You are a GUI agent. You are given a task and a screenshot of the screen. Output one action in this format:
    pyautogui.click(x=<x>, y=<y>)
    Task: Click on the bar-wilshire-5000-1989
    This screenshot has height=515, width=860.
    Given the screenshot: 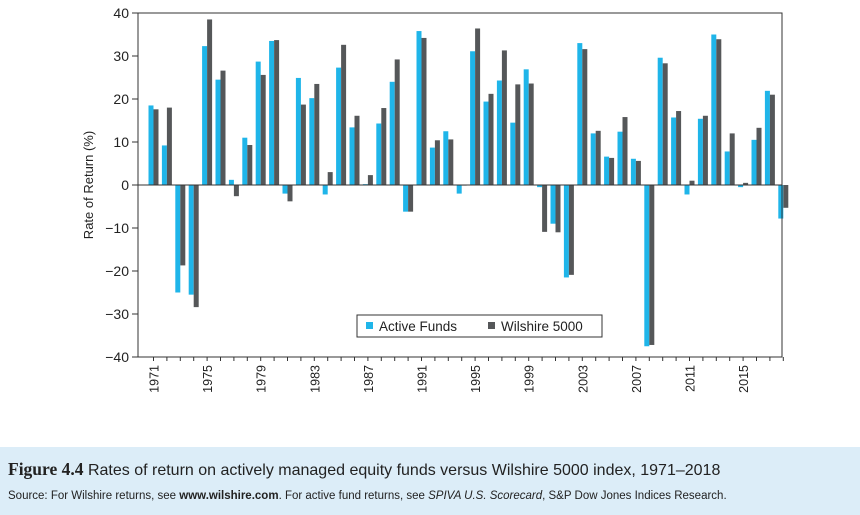 What is the action you would take?
    pyautogui.click(x=397, y=122)
    